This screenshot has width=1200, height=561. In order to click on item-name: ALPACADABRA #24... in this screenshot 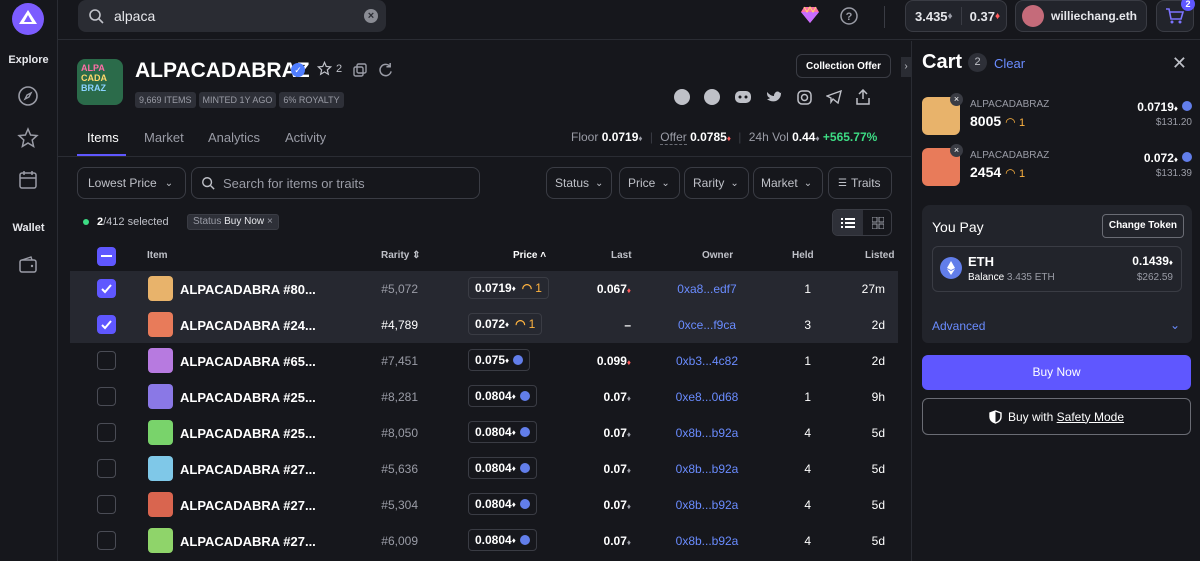, I will do `click(248, 325)`.